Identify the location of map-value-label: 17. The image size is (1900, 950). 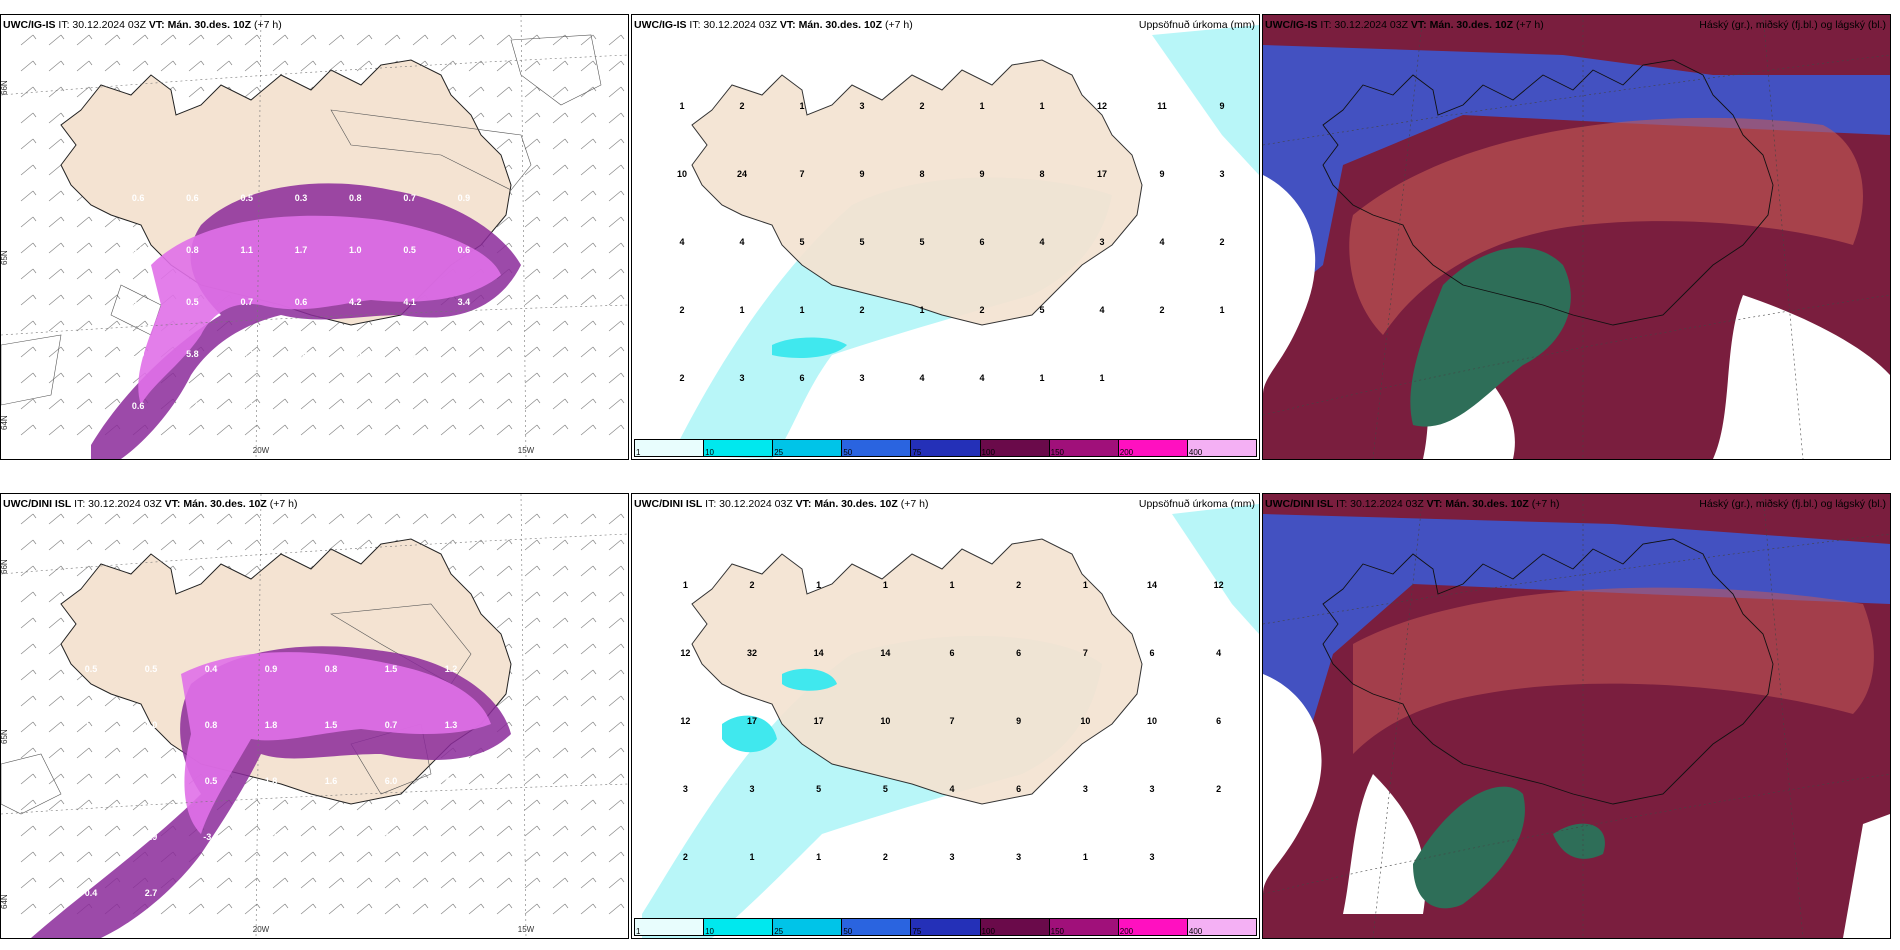
(819, 721).